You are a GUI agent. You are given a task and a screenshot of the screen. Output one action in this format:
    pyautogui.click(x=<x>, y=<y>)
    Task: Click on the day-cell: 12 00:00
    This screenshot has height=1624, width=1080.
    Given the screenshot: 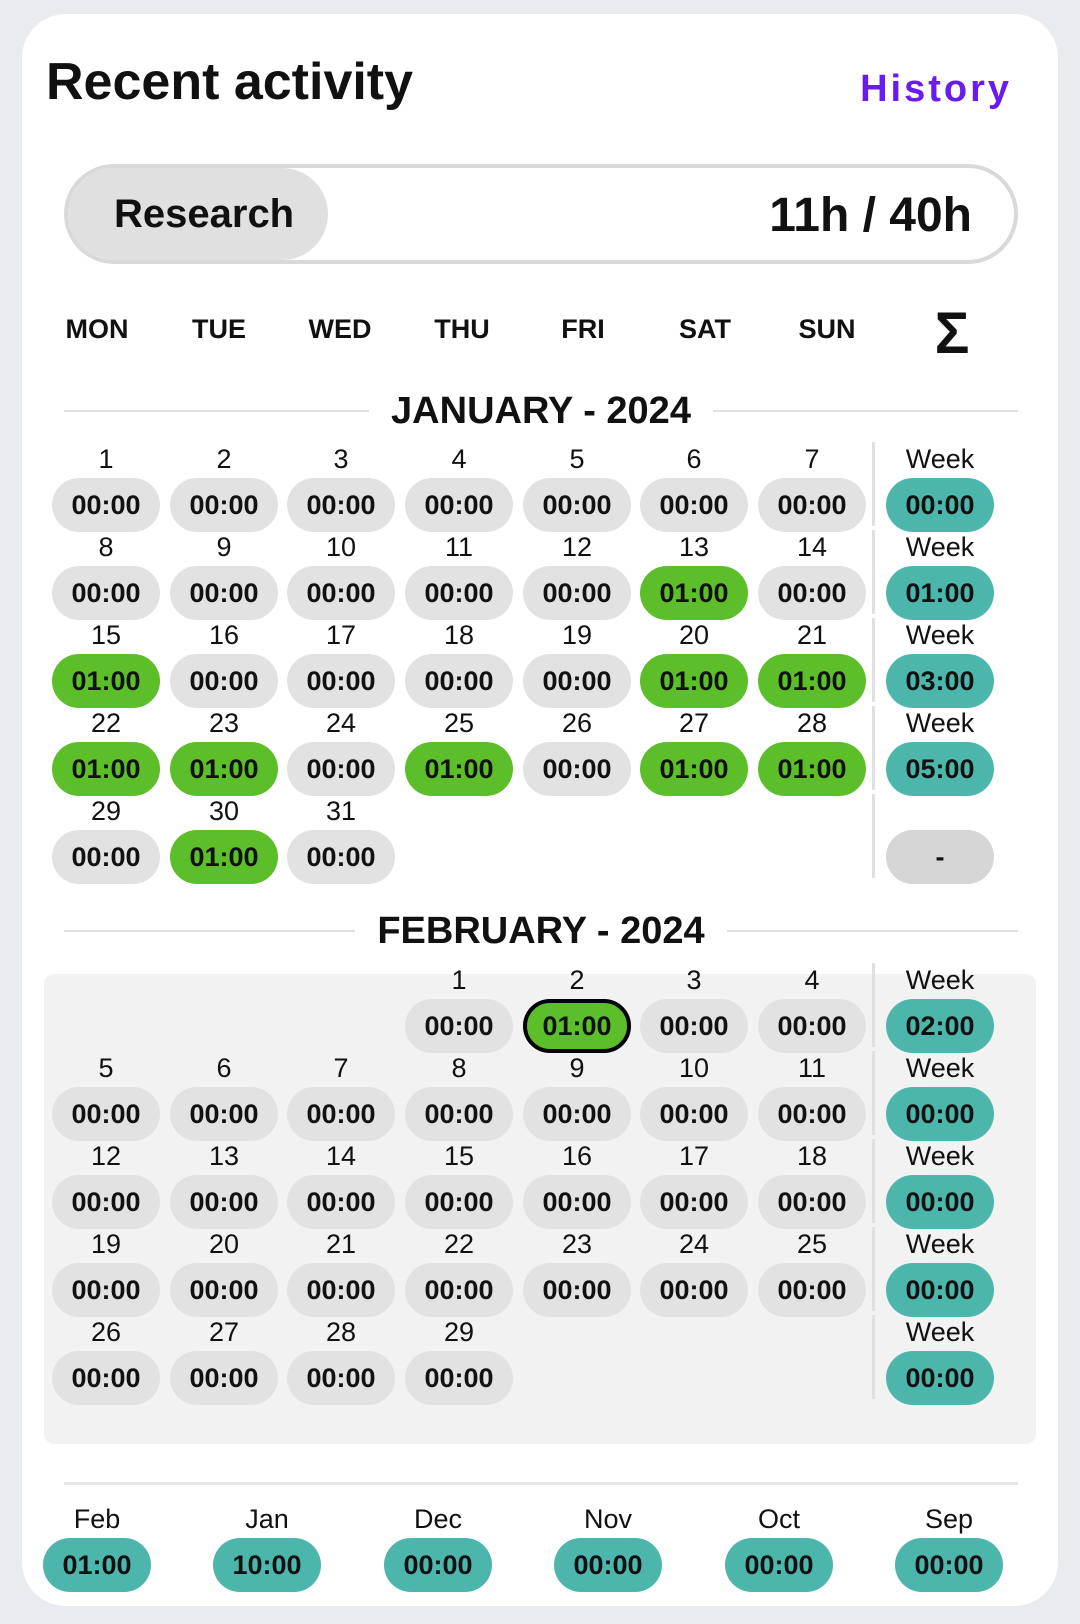 What is the action you would take?
    pyautogui.click(x=106, y=1185)
    